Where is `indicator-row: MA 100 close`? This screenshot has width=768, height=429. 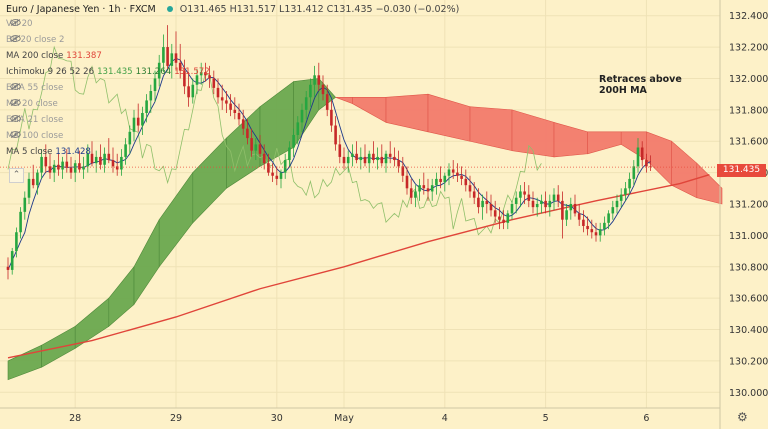
indicator-row: MA 100 close is located at coordinates (34, 136).